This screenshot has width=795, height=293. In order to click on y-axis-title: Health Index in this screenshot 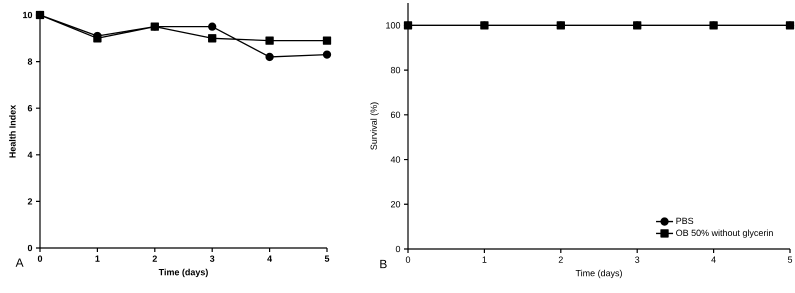, I will do `click(12, 131)`.